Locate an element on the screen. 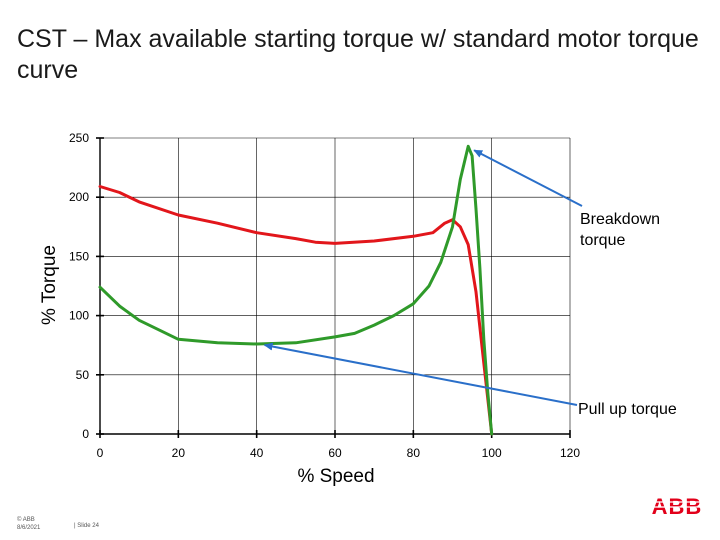 This screenshot has width=720, height=540. pullup-label: Pull up torque is located at coordinates (627, 409).